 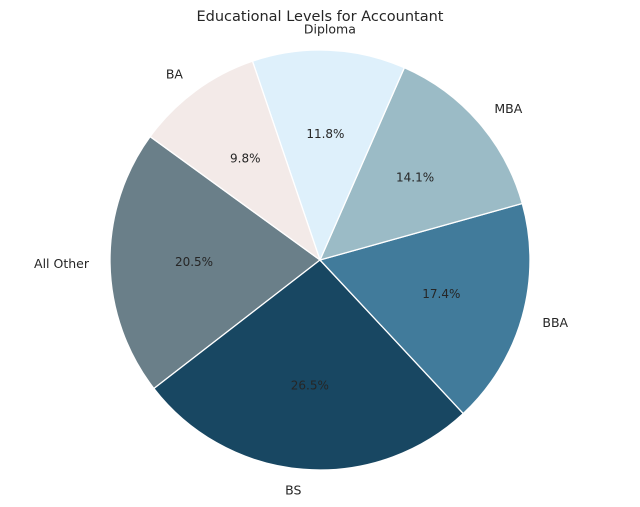 What do you see at coordinates (293, 490) in the screenshot?
I see `category-label-bs: BS` at bounding box center [293, 490].